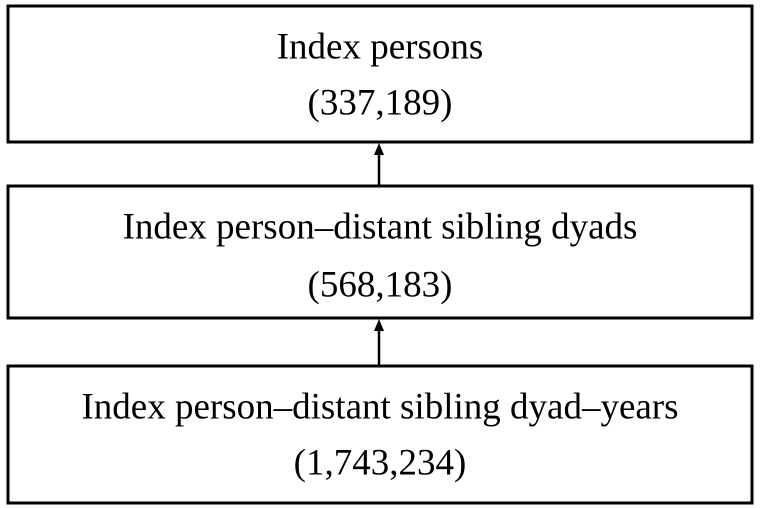 The image size is (760, 508). What do you see at coordinates (379, 406) in the screenshot?
I see `node-label: Index person–distant sibling dyad–years` at bounding box center [379, 406].